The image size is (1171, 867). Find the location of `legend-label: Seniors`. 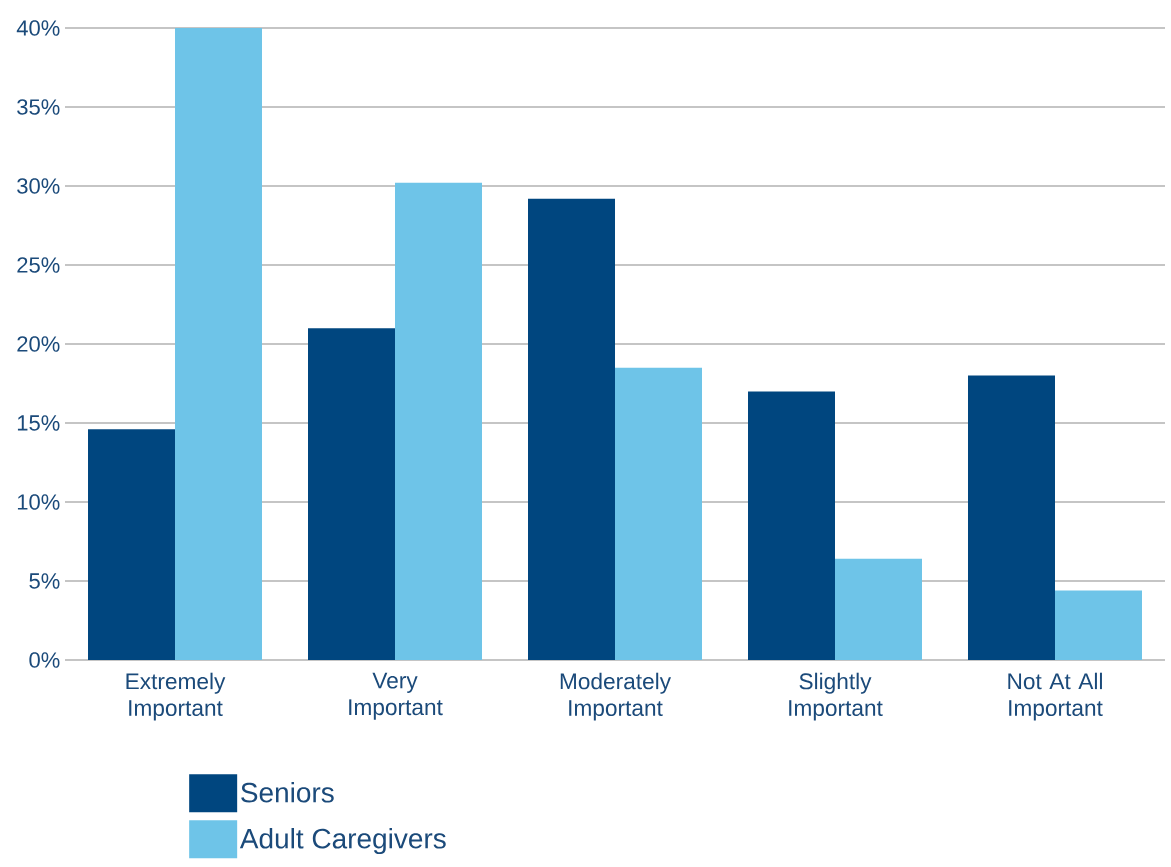

legend-label: Seniors is located at coordinates (287, 792).